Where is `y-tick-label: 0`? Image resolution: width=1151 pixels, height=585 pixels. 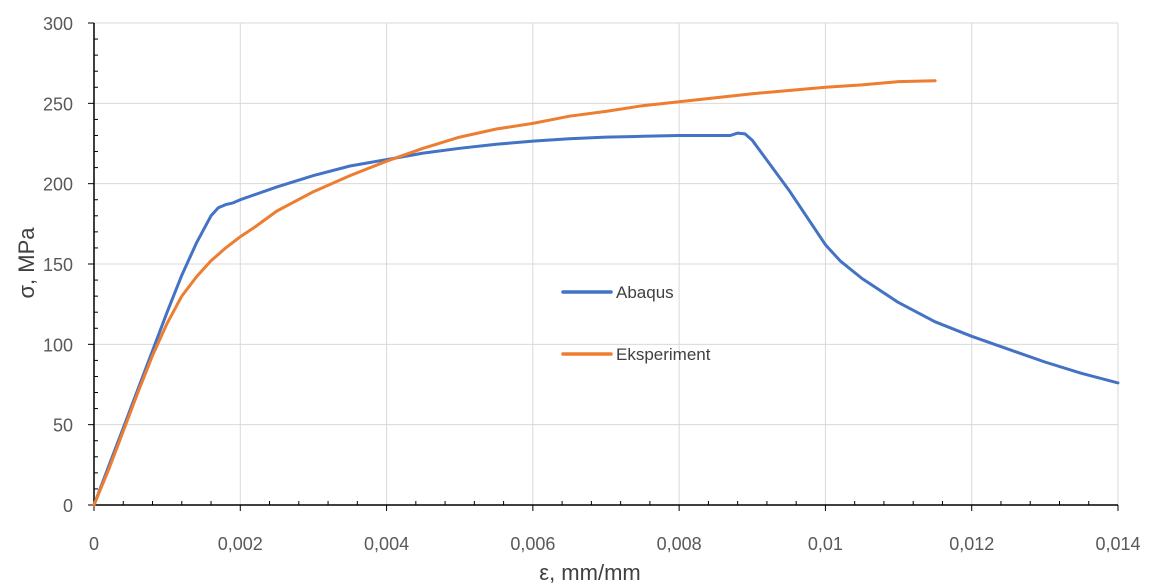 y-tick-label: 0 is located at coordinates (68, 506).